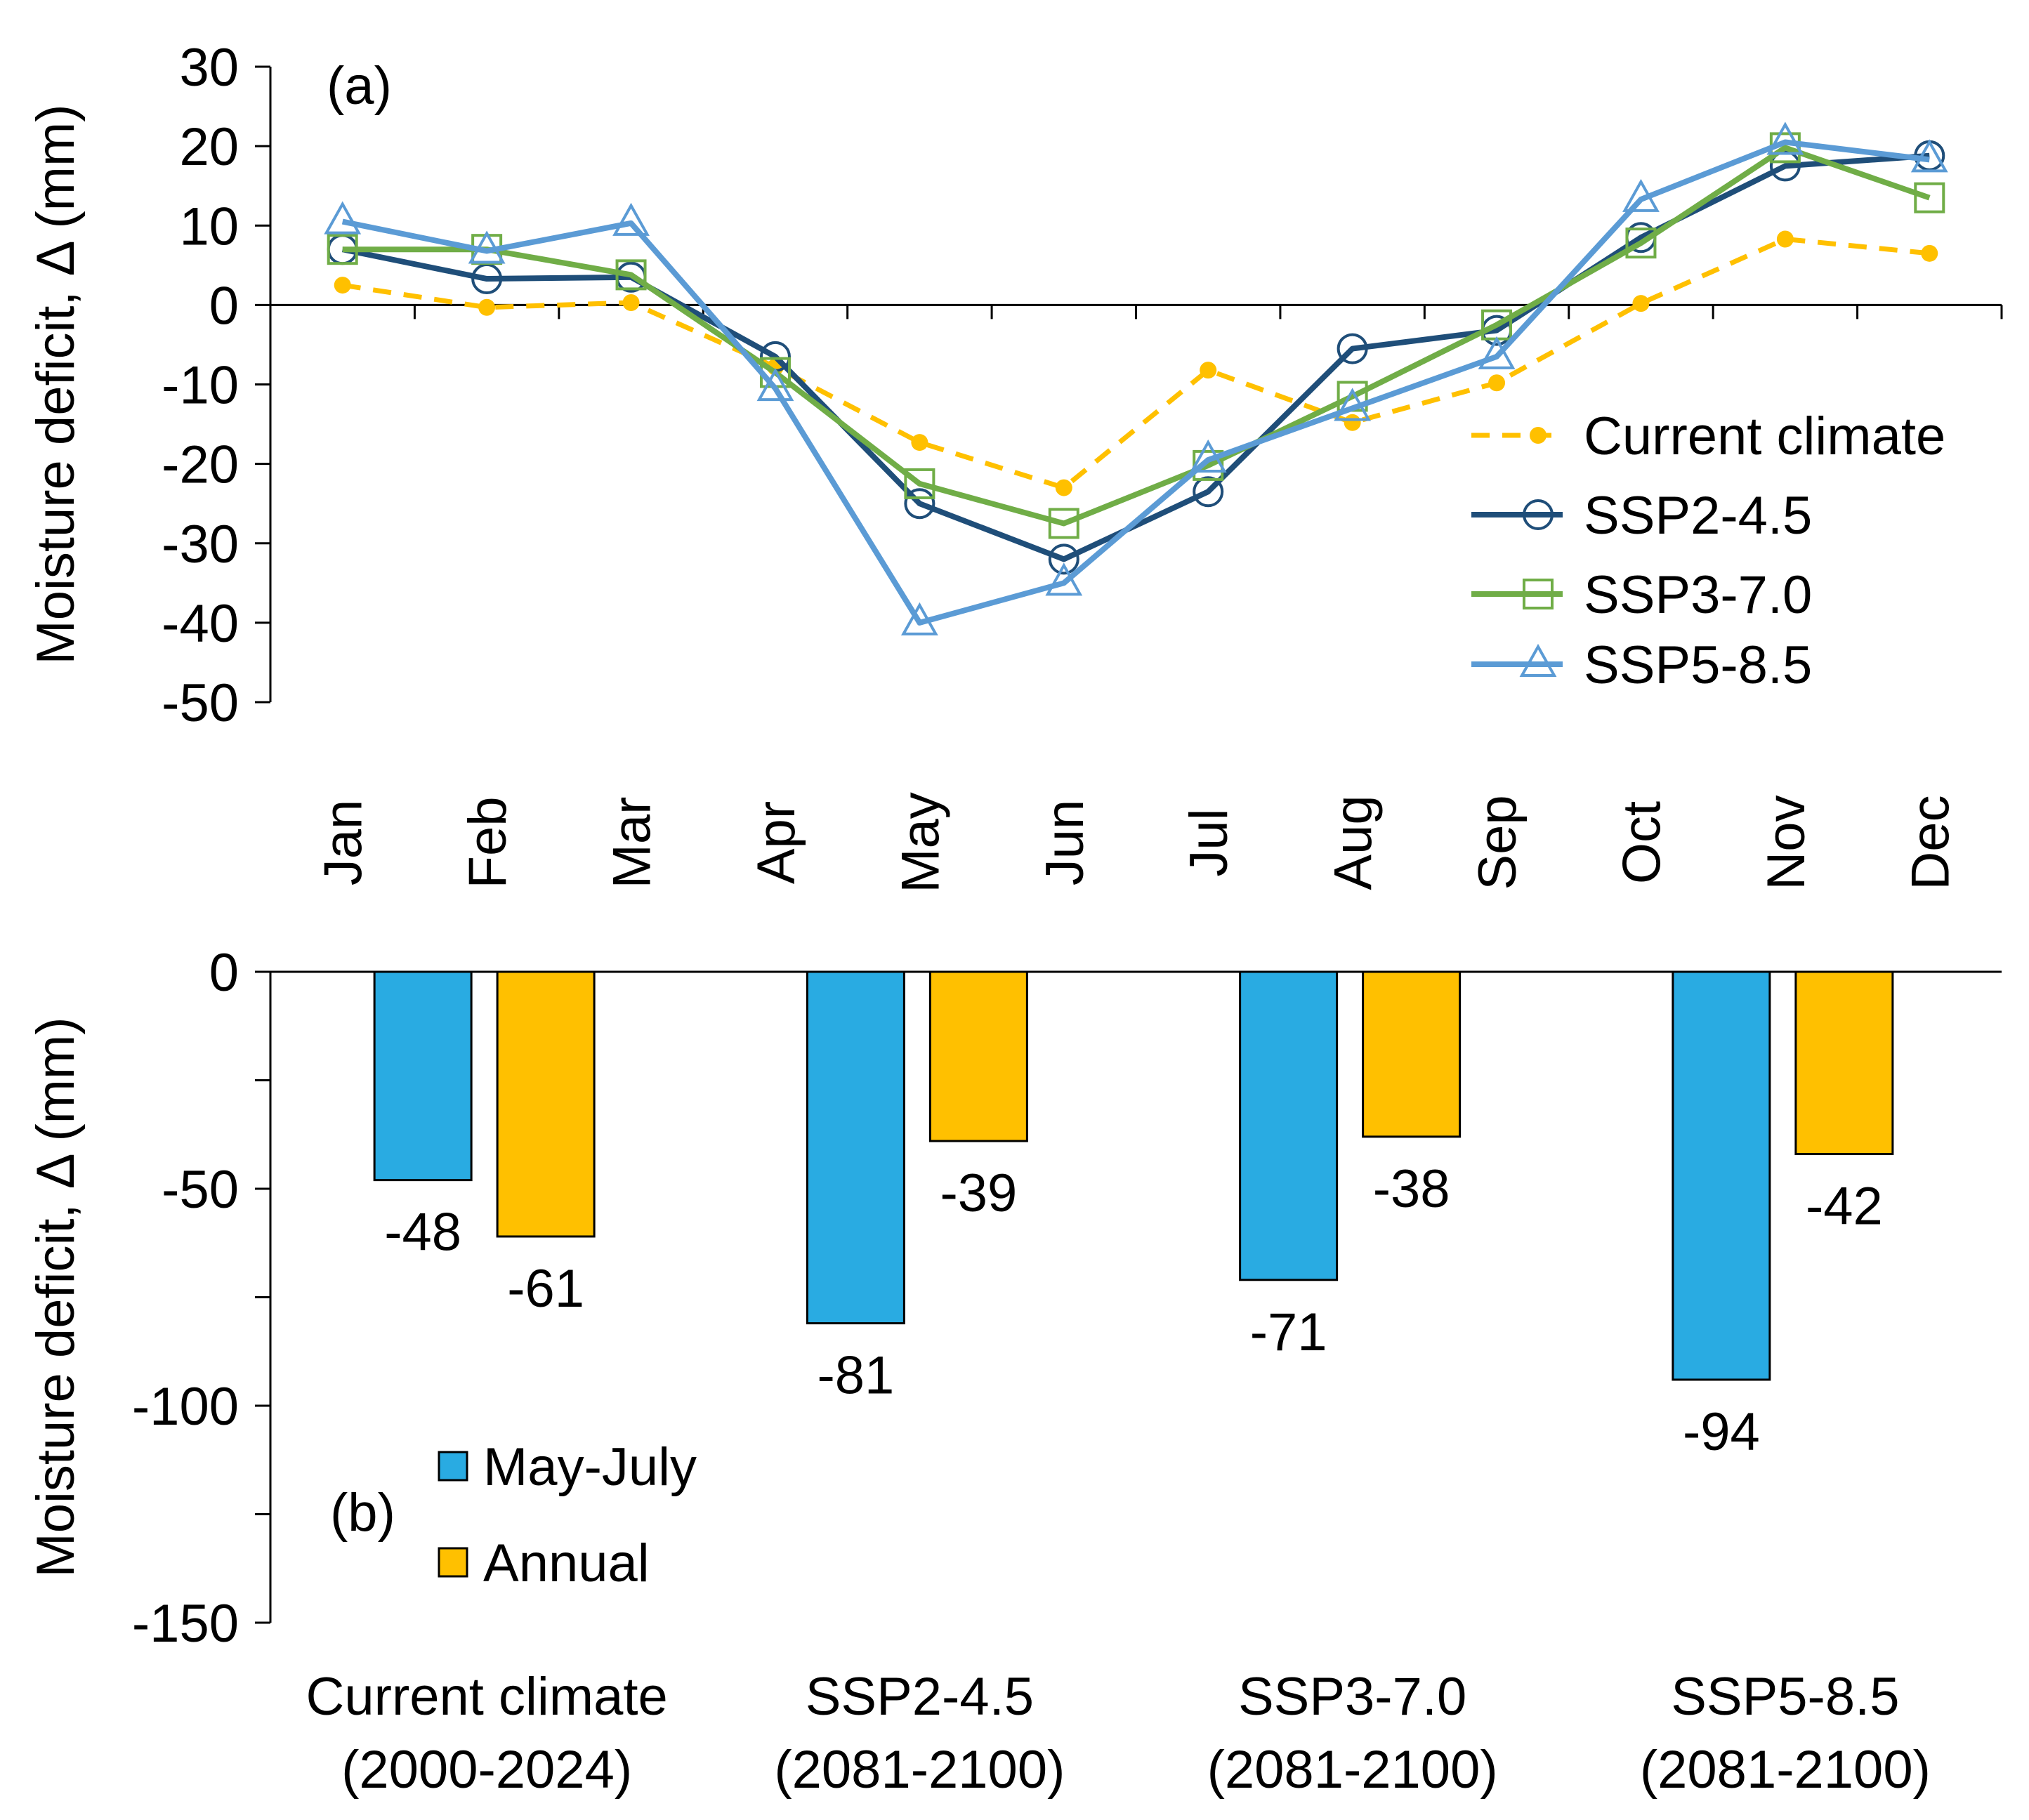 Image resolution: width=2029 pixels, height=1820 pixels. I want to click on legend: Current climate SSP2-4.5 SSP3-7.0 SSP5-8.5, so click(1708, 551).